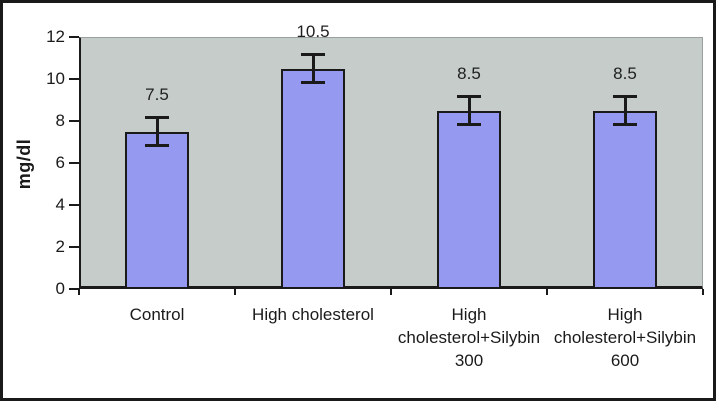  I want to click on x-axis-category-label: Control, so click(157, 314).